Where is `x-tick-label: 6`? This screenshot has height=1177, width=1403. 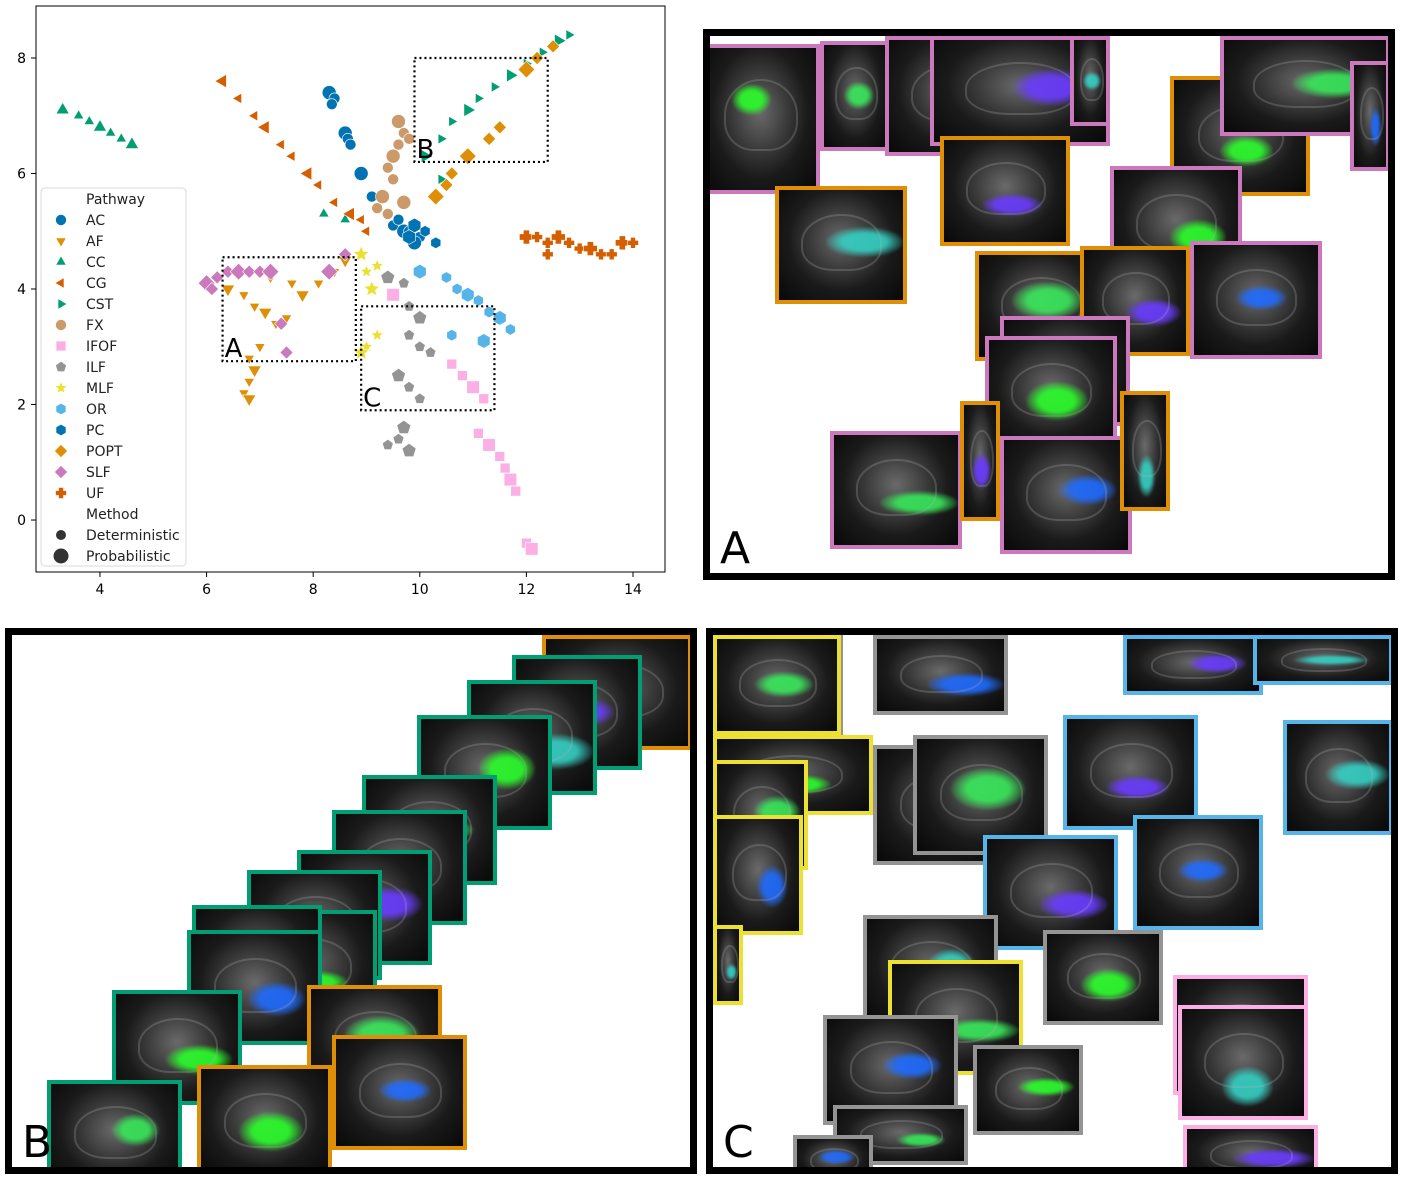 x-tick-label: 6 is located at coordinates (206, 590).